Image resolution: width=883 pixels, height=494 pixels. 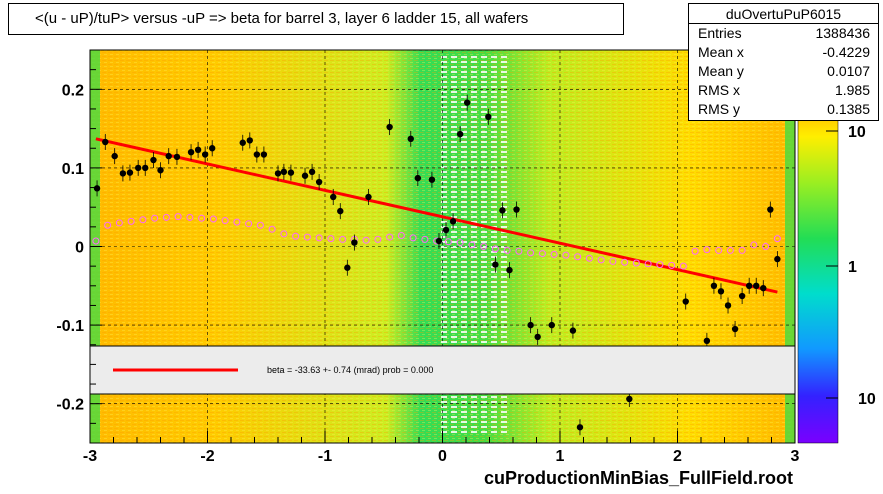 I want to click on profile-open-points, so click(x=436, y=241).